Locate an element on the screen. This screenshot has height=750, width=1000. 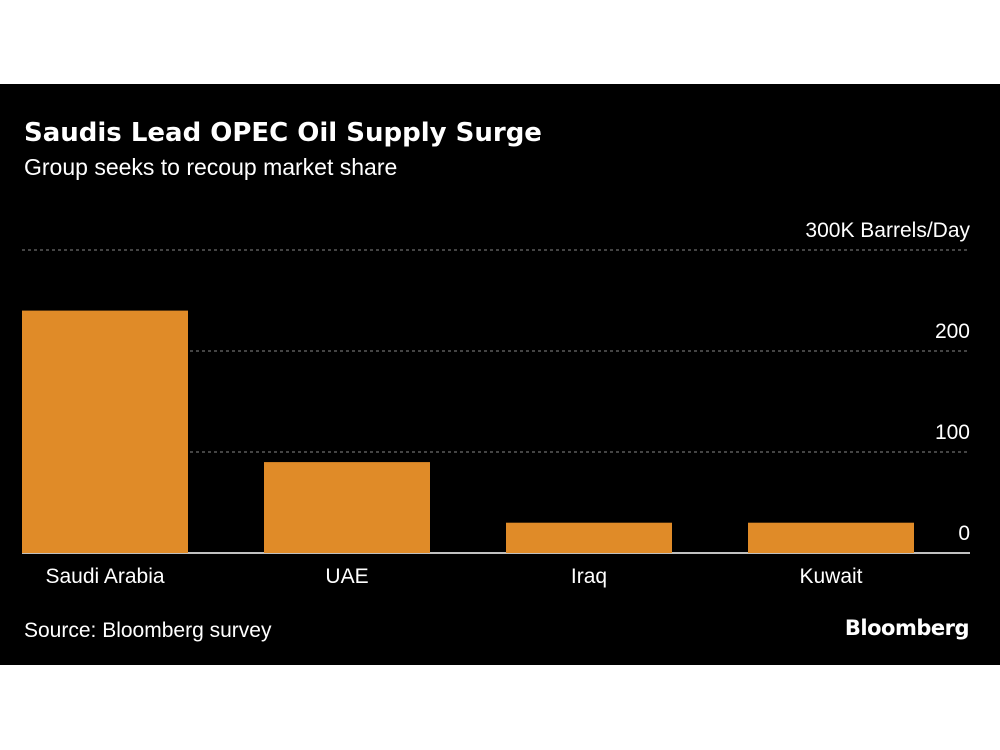
x-tick-label: Kuwait is located at coordinates (830, 576).